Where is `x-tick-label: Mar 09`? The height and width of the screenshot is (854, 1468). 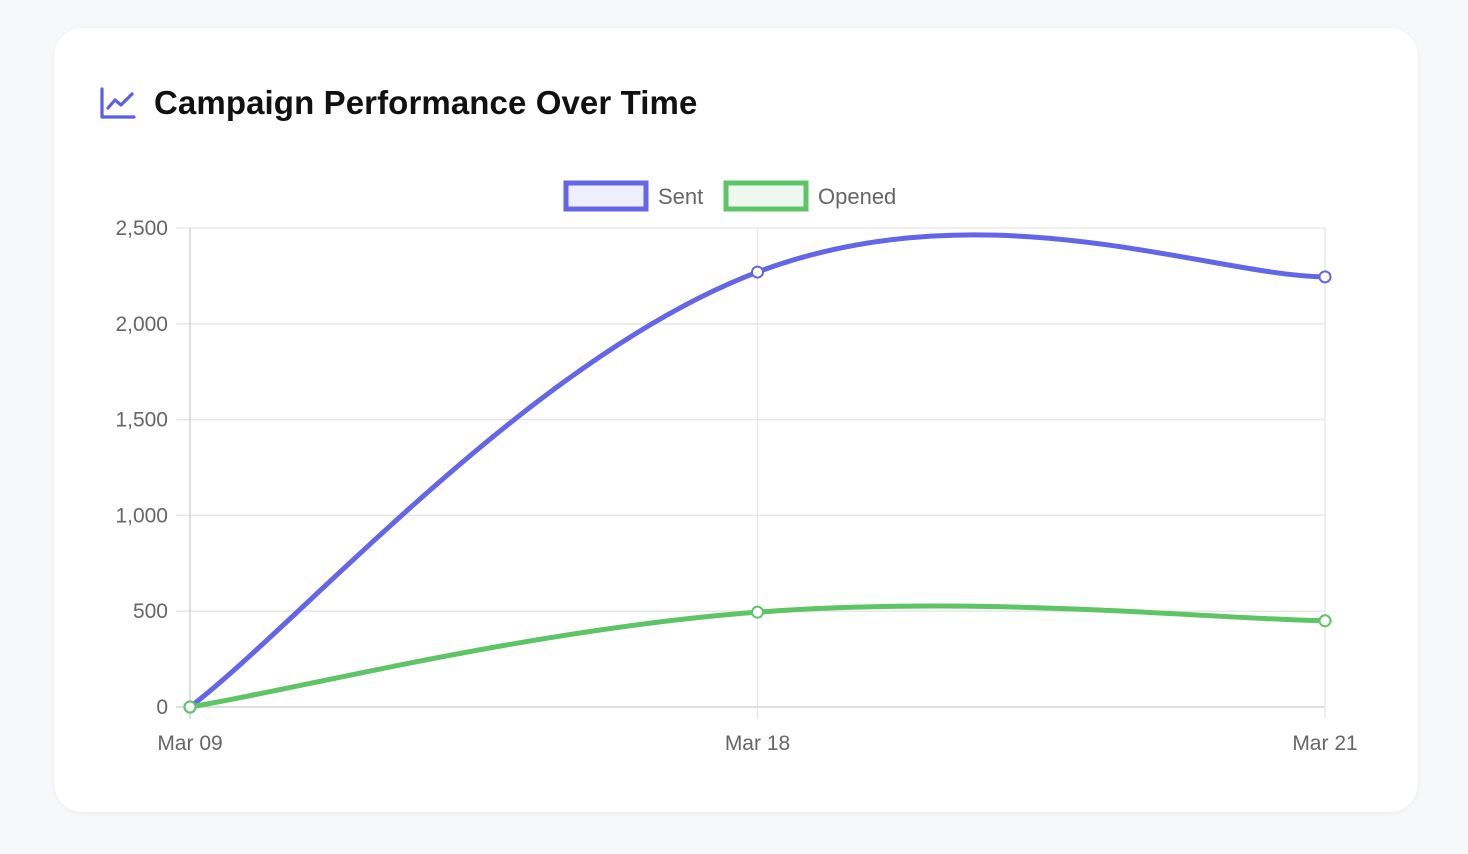 x-tick-label: Mar 09 is located at coordinates (189, 743).